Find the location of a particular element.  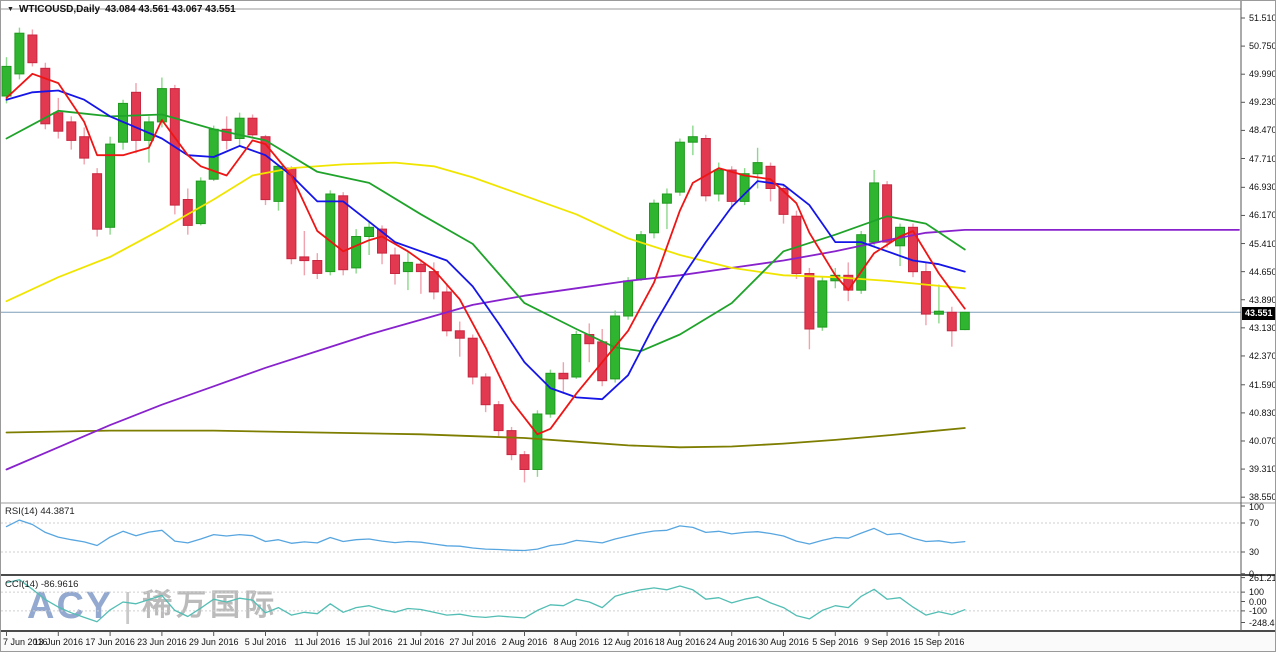

cci-line is located at coordinates (485, 601).